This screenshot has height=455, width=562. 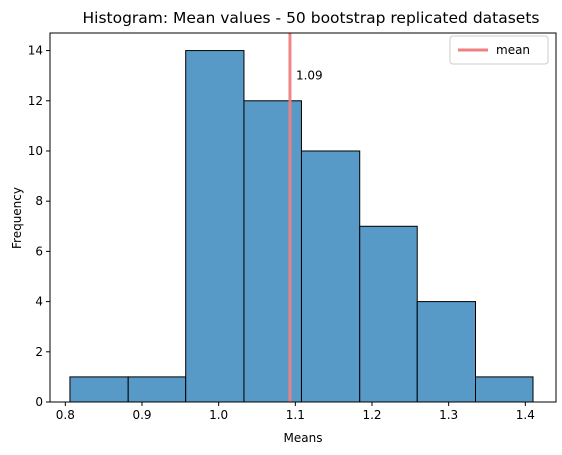 I want to click on mean-group: 1.09, so click(x=305, y=217).